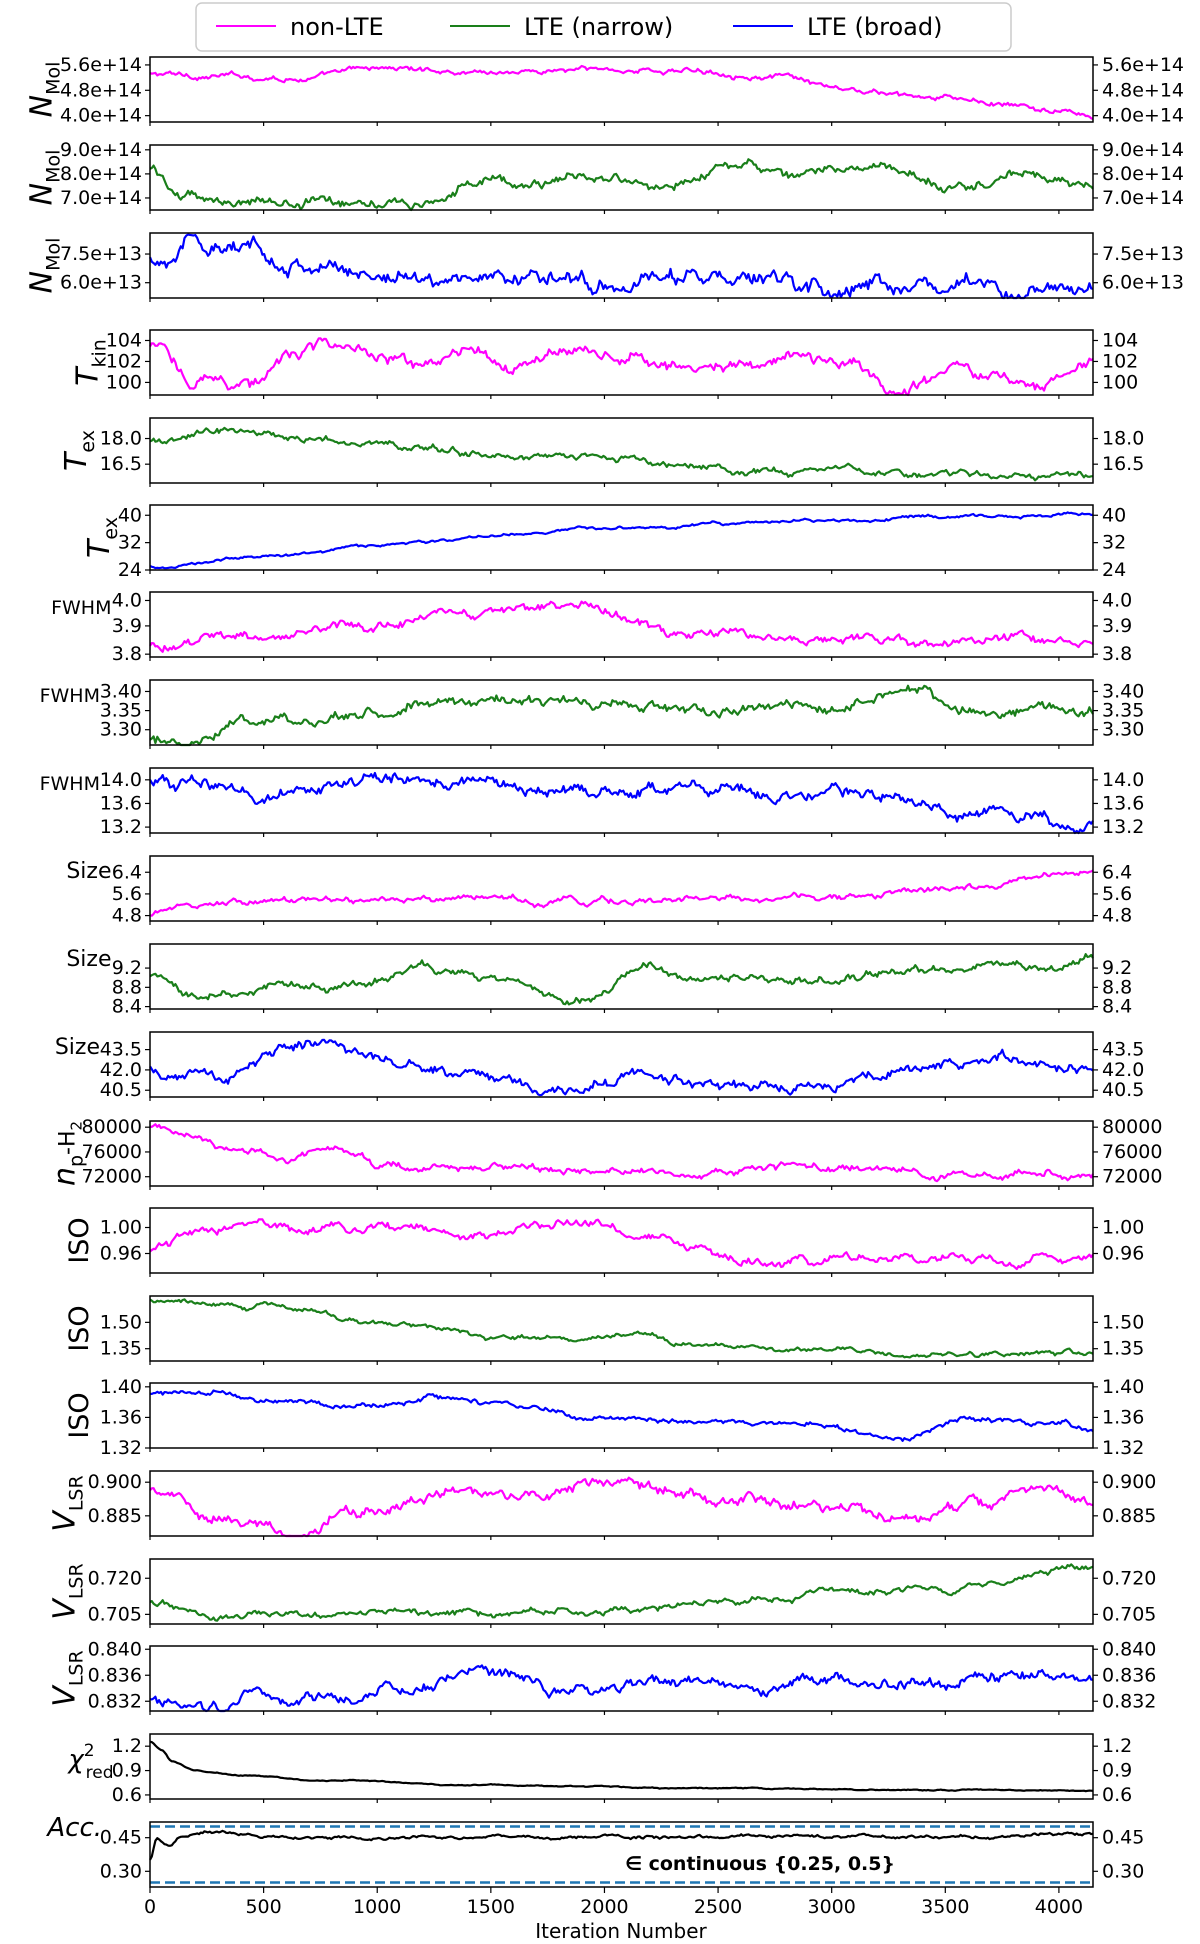  Describe the element at coordinates (1114, 515) in the screenshot. I see `y-tick-label-right: 40` at that location.